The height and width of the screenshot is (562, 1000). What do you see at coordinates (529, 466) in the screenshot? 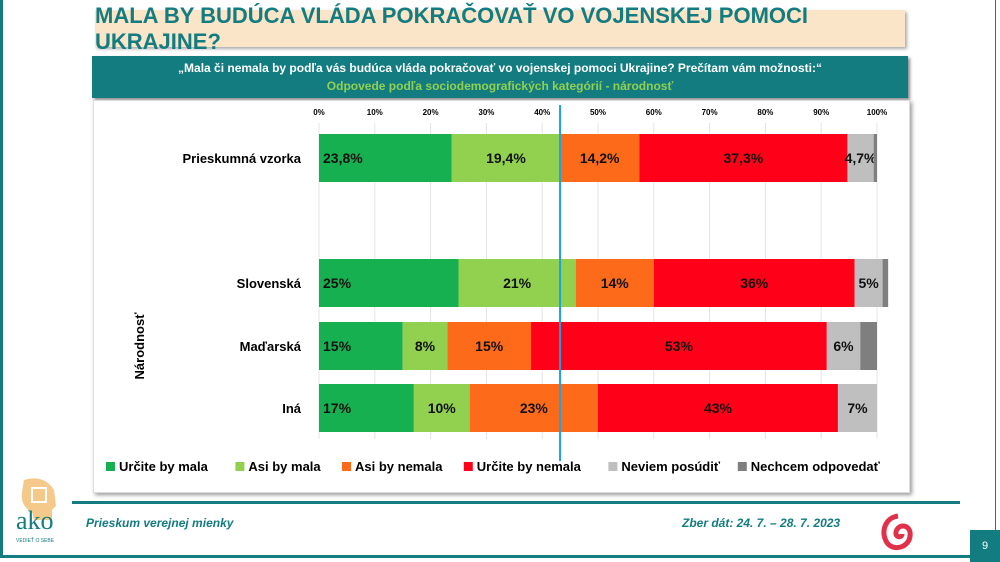
I see `legend-item: Určite by nemala` at bounding box center [529, 466].